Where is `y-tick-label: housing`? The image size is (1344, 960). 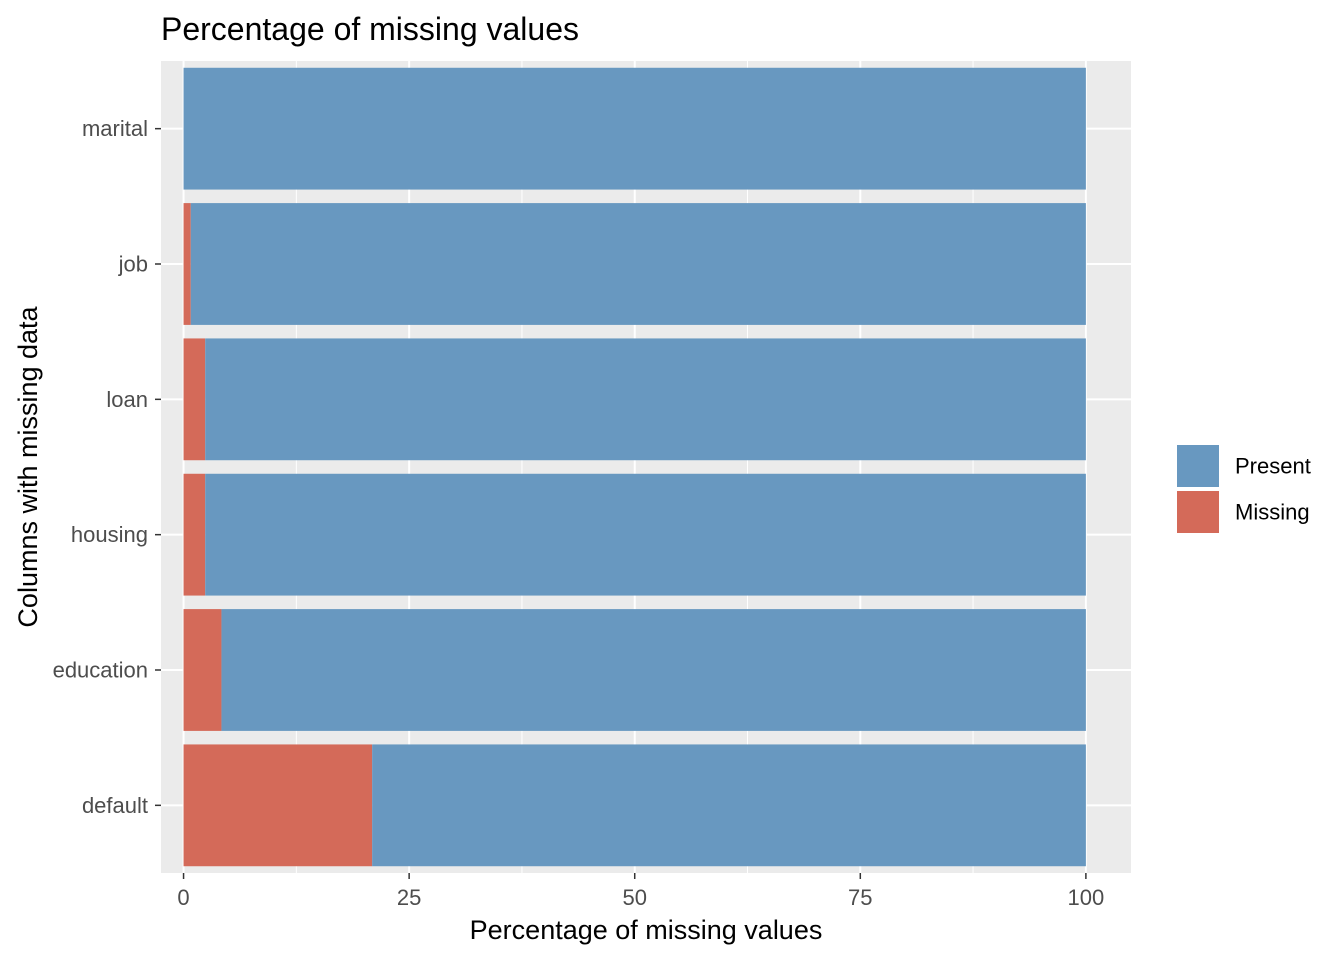 y-tick-label: housing is located at coordinates (109, 534).